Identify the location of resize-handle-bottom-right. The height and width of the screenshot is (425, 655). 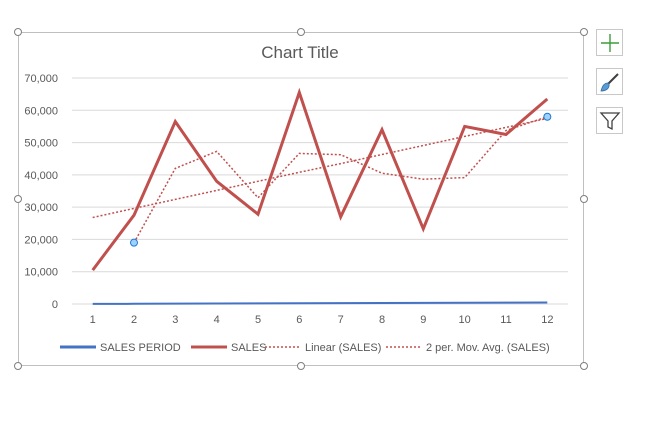
(584, 366).